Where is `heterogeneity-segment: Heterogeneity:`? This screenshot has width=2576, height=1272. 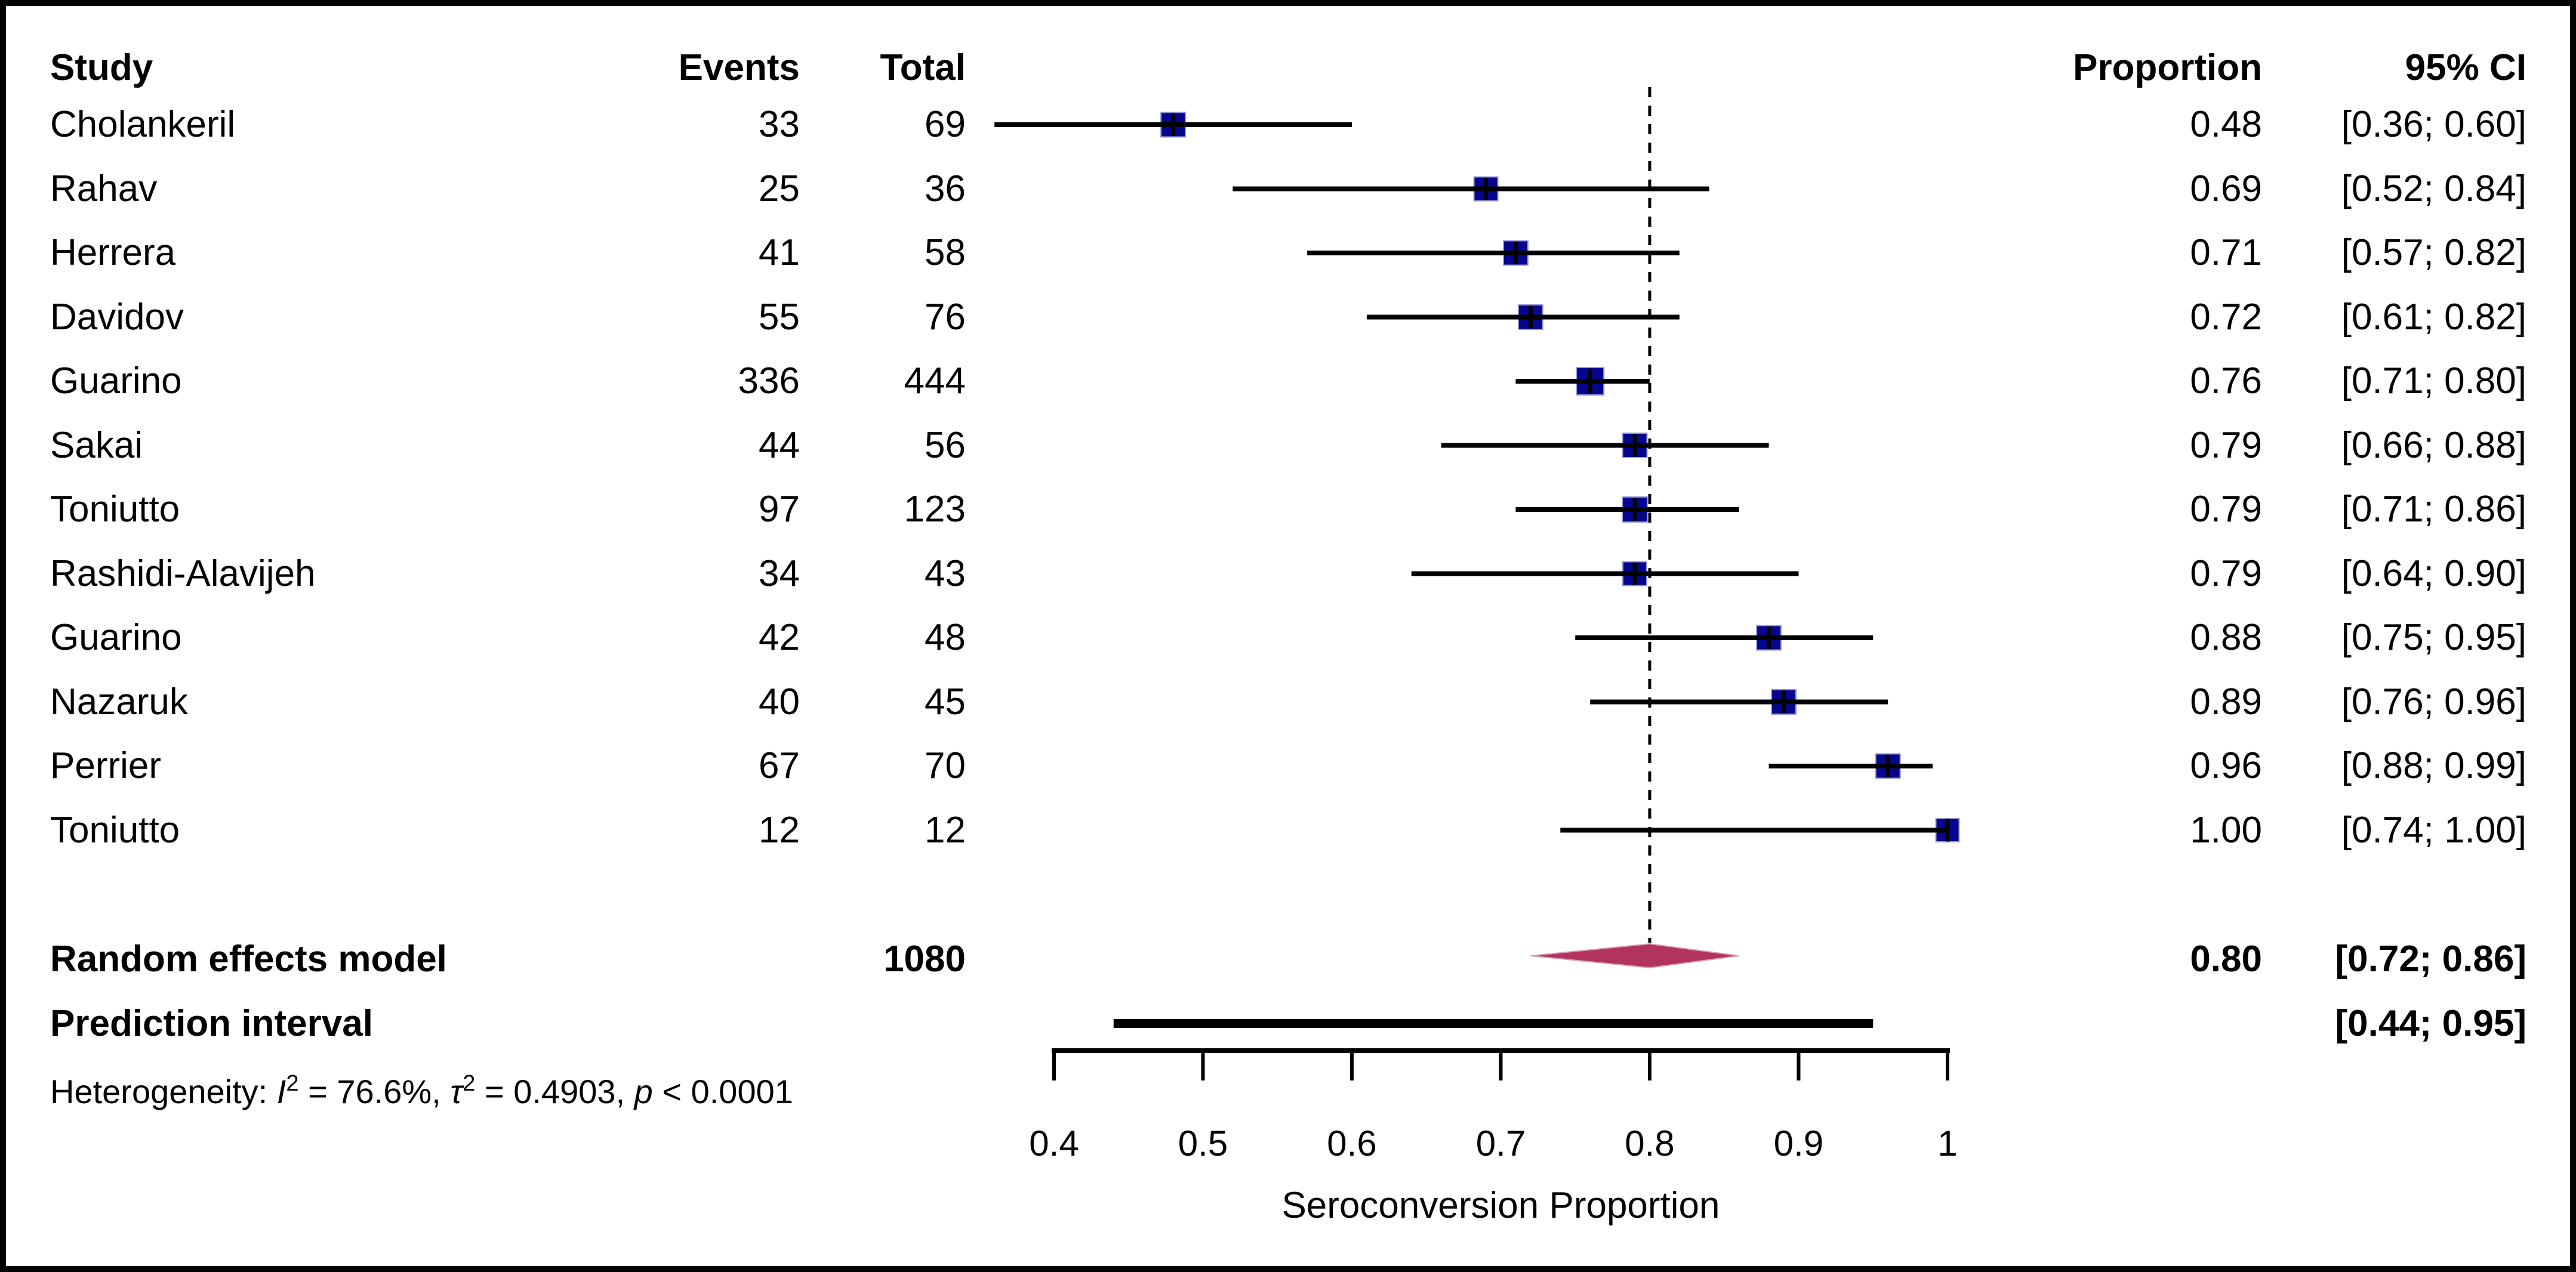 heterogeneity-segment: Heterogeneity: is located at coordinates (163, 1091).